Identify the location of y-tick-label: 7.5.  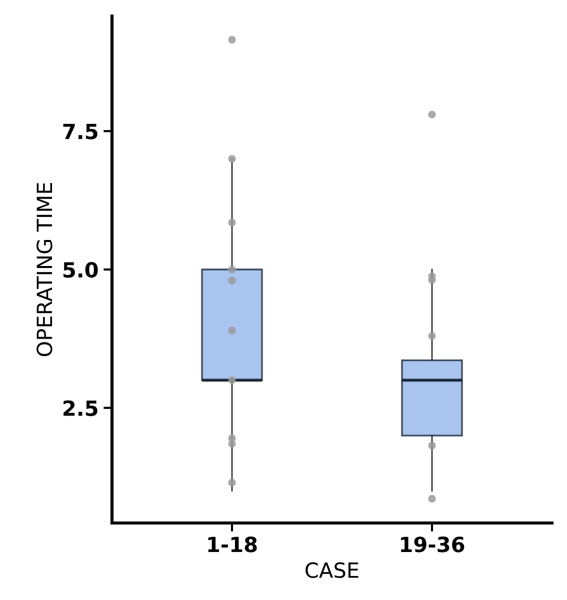
(80, 132).